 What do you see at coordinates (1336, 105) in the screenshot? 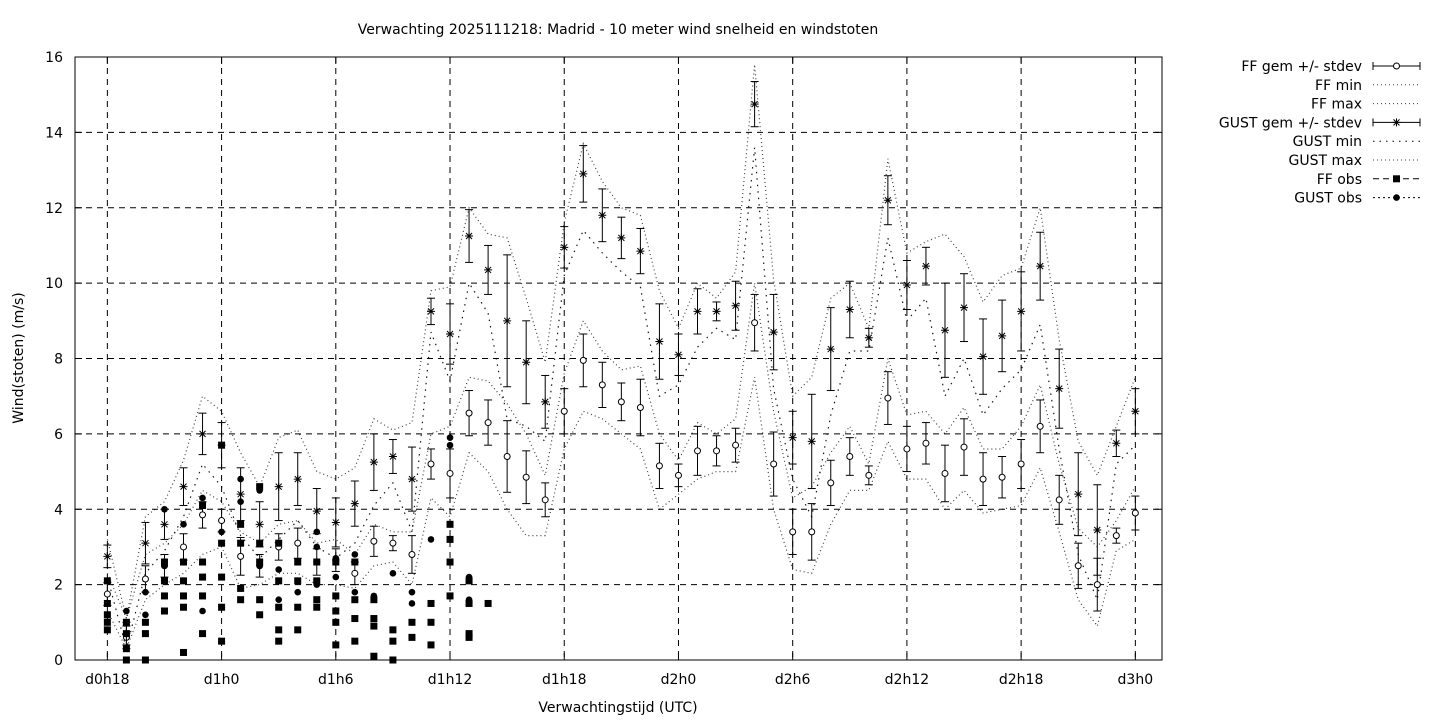
I see `legend-label: FF max` at bounding box center [1336, 105].